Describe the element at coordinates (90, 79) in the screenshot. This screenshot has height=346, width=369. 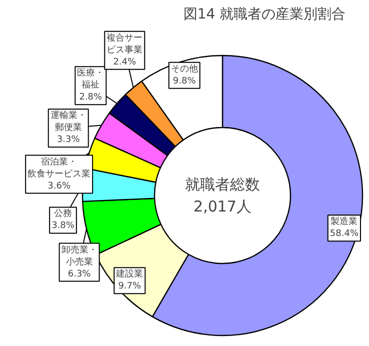
I see `slice-label: 医療・福祉` at that location.